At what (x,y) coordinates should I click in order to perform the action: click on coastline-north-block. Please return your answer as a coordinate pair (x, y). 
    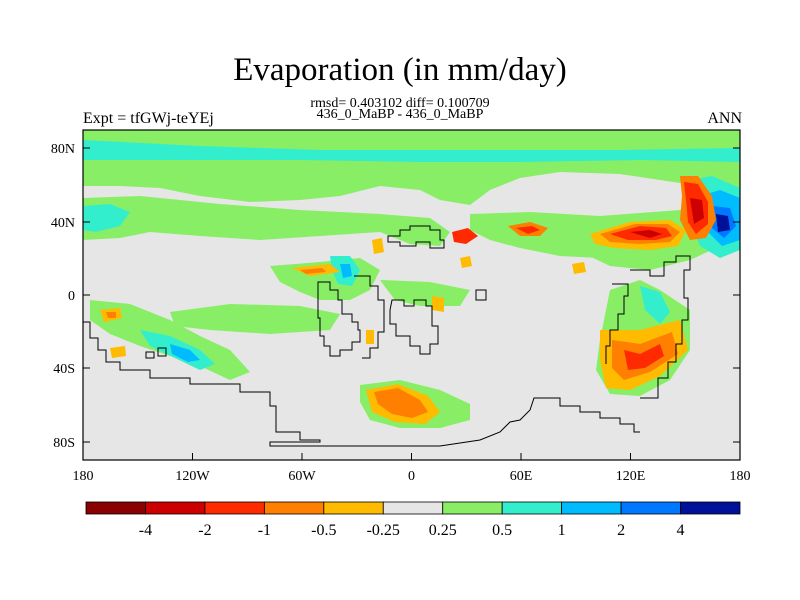
    Looking at the image, I should click on (416, 237).